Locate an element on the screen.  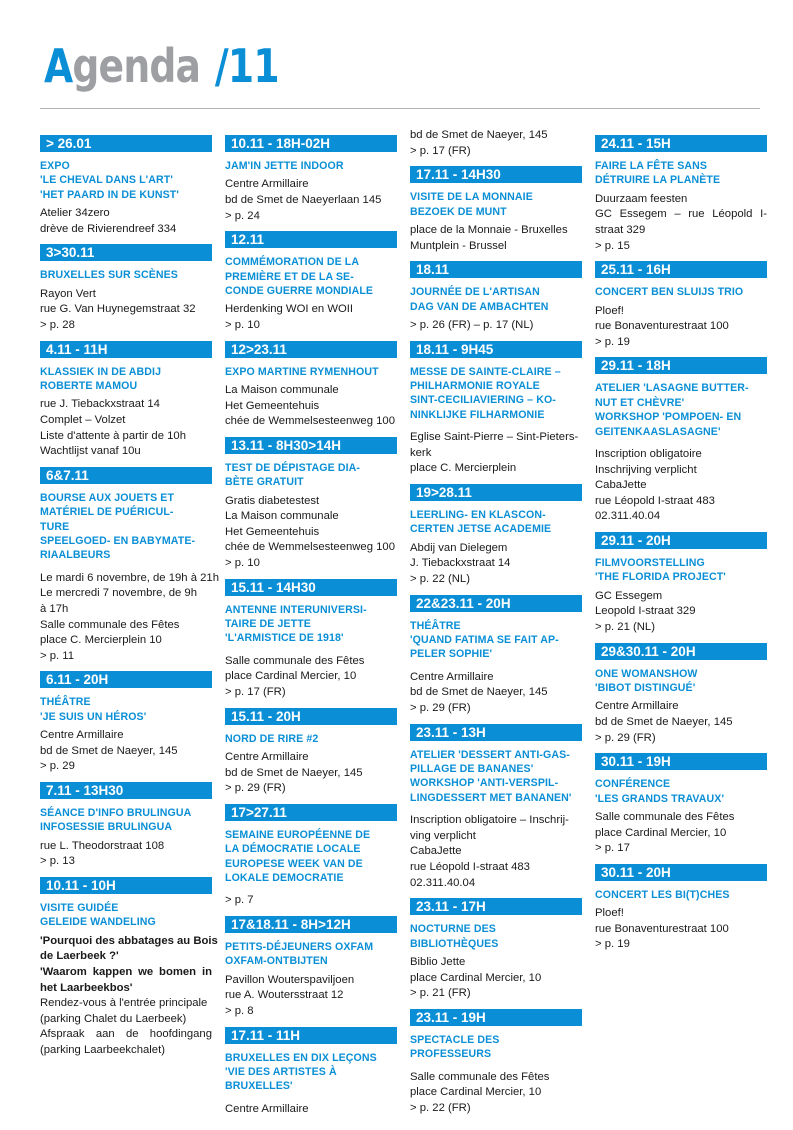
event-title-line: ONE WOMANSHOW is located at coordinates (646, 673).